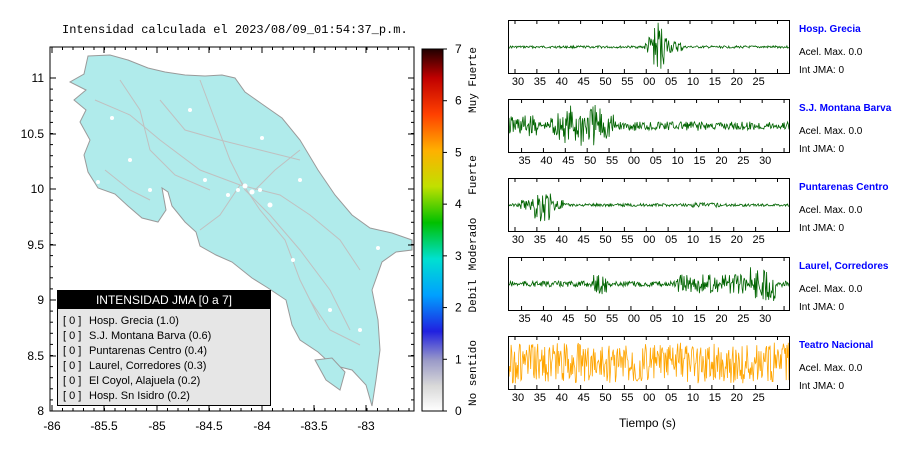 The width and height of the screenshot is (910, 460). What do you see at coordinates (164, 300) in the screenshot?
I see `legend-title: INTENSIDAD JMA [0 a 7]` at bounding box center [164, 300].